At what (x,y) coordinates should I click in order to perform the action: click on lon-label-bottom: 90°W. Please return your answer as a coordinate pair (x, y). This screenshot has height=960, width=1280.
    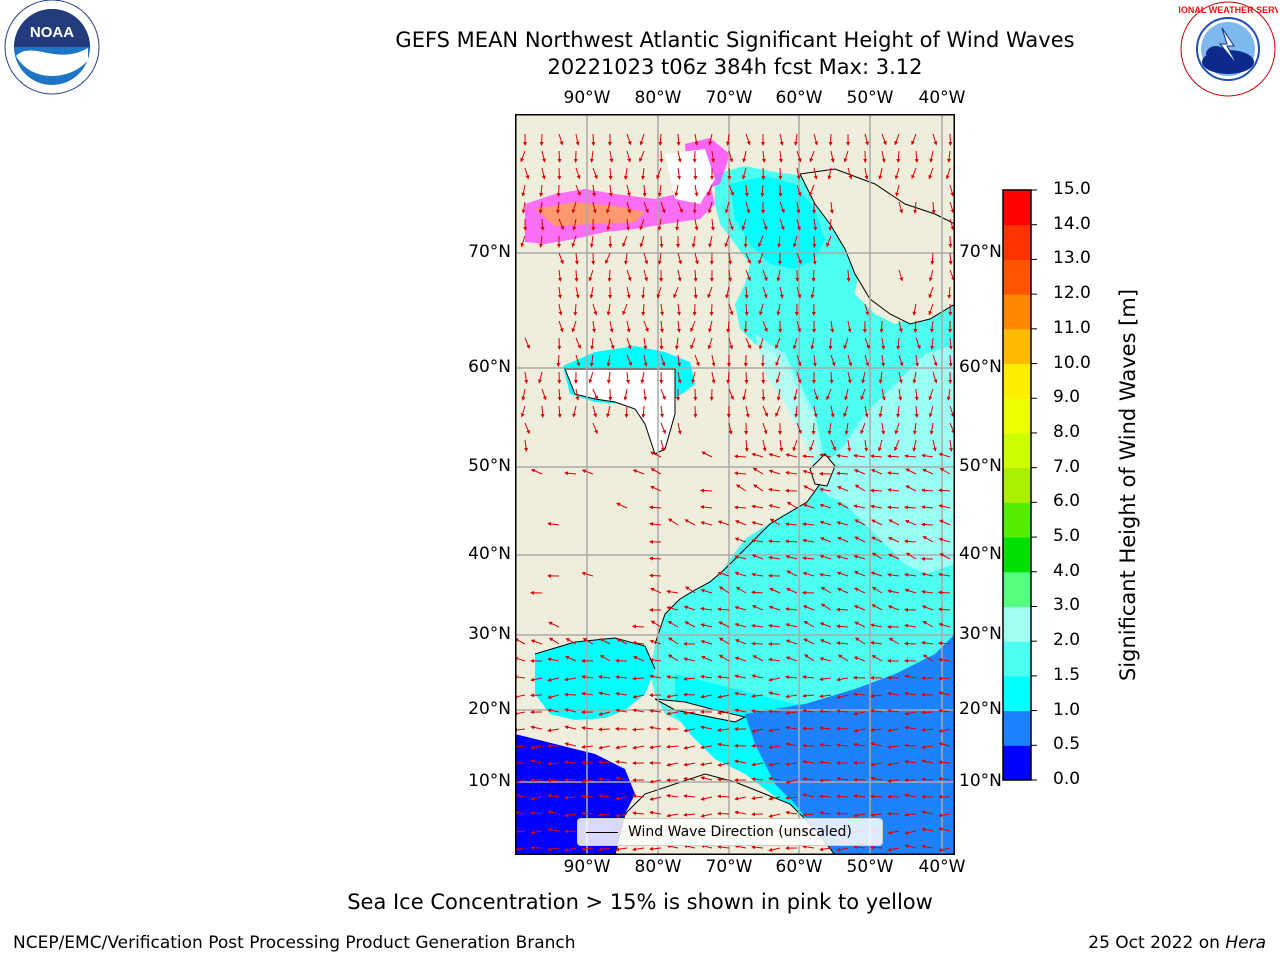
    Looking at the image, I should click on (587, 867).